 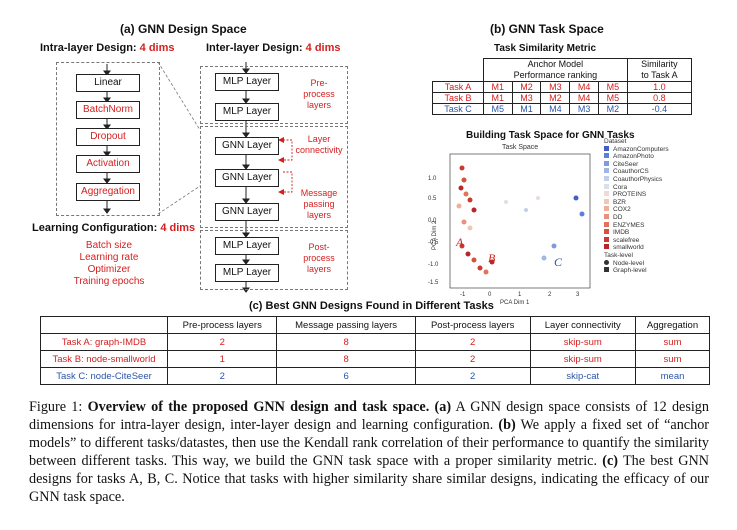 I want to click on legend-item: AmazonComputers, so click(x=636, y=149).